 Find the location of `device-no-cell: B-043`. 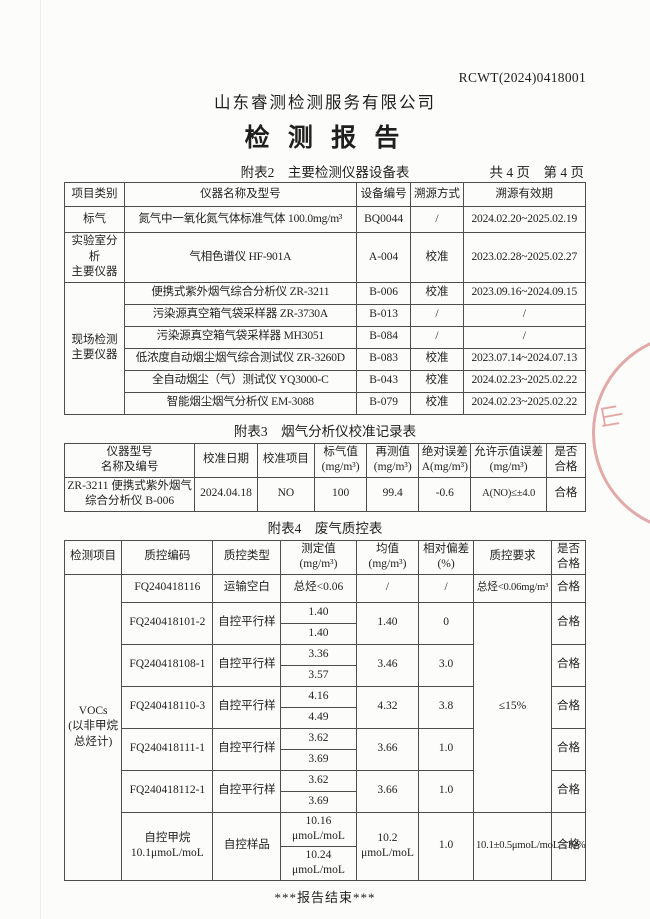

device-no-cell: B-043 is located at coordinates (383, 381).